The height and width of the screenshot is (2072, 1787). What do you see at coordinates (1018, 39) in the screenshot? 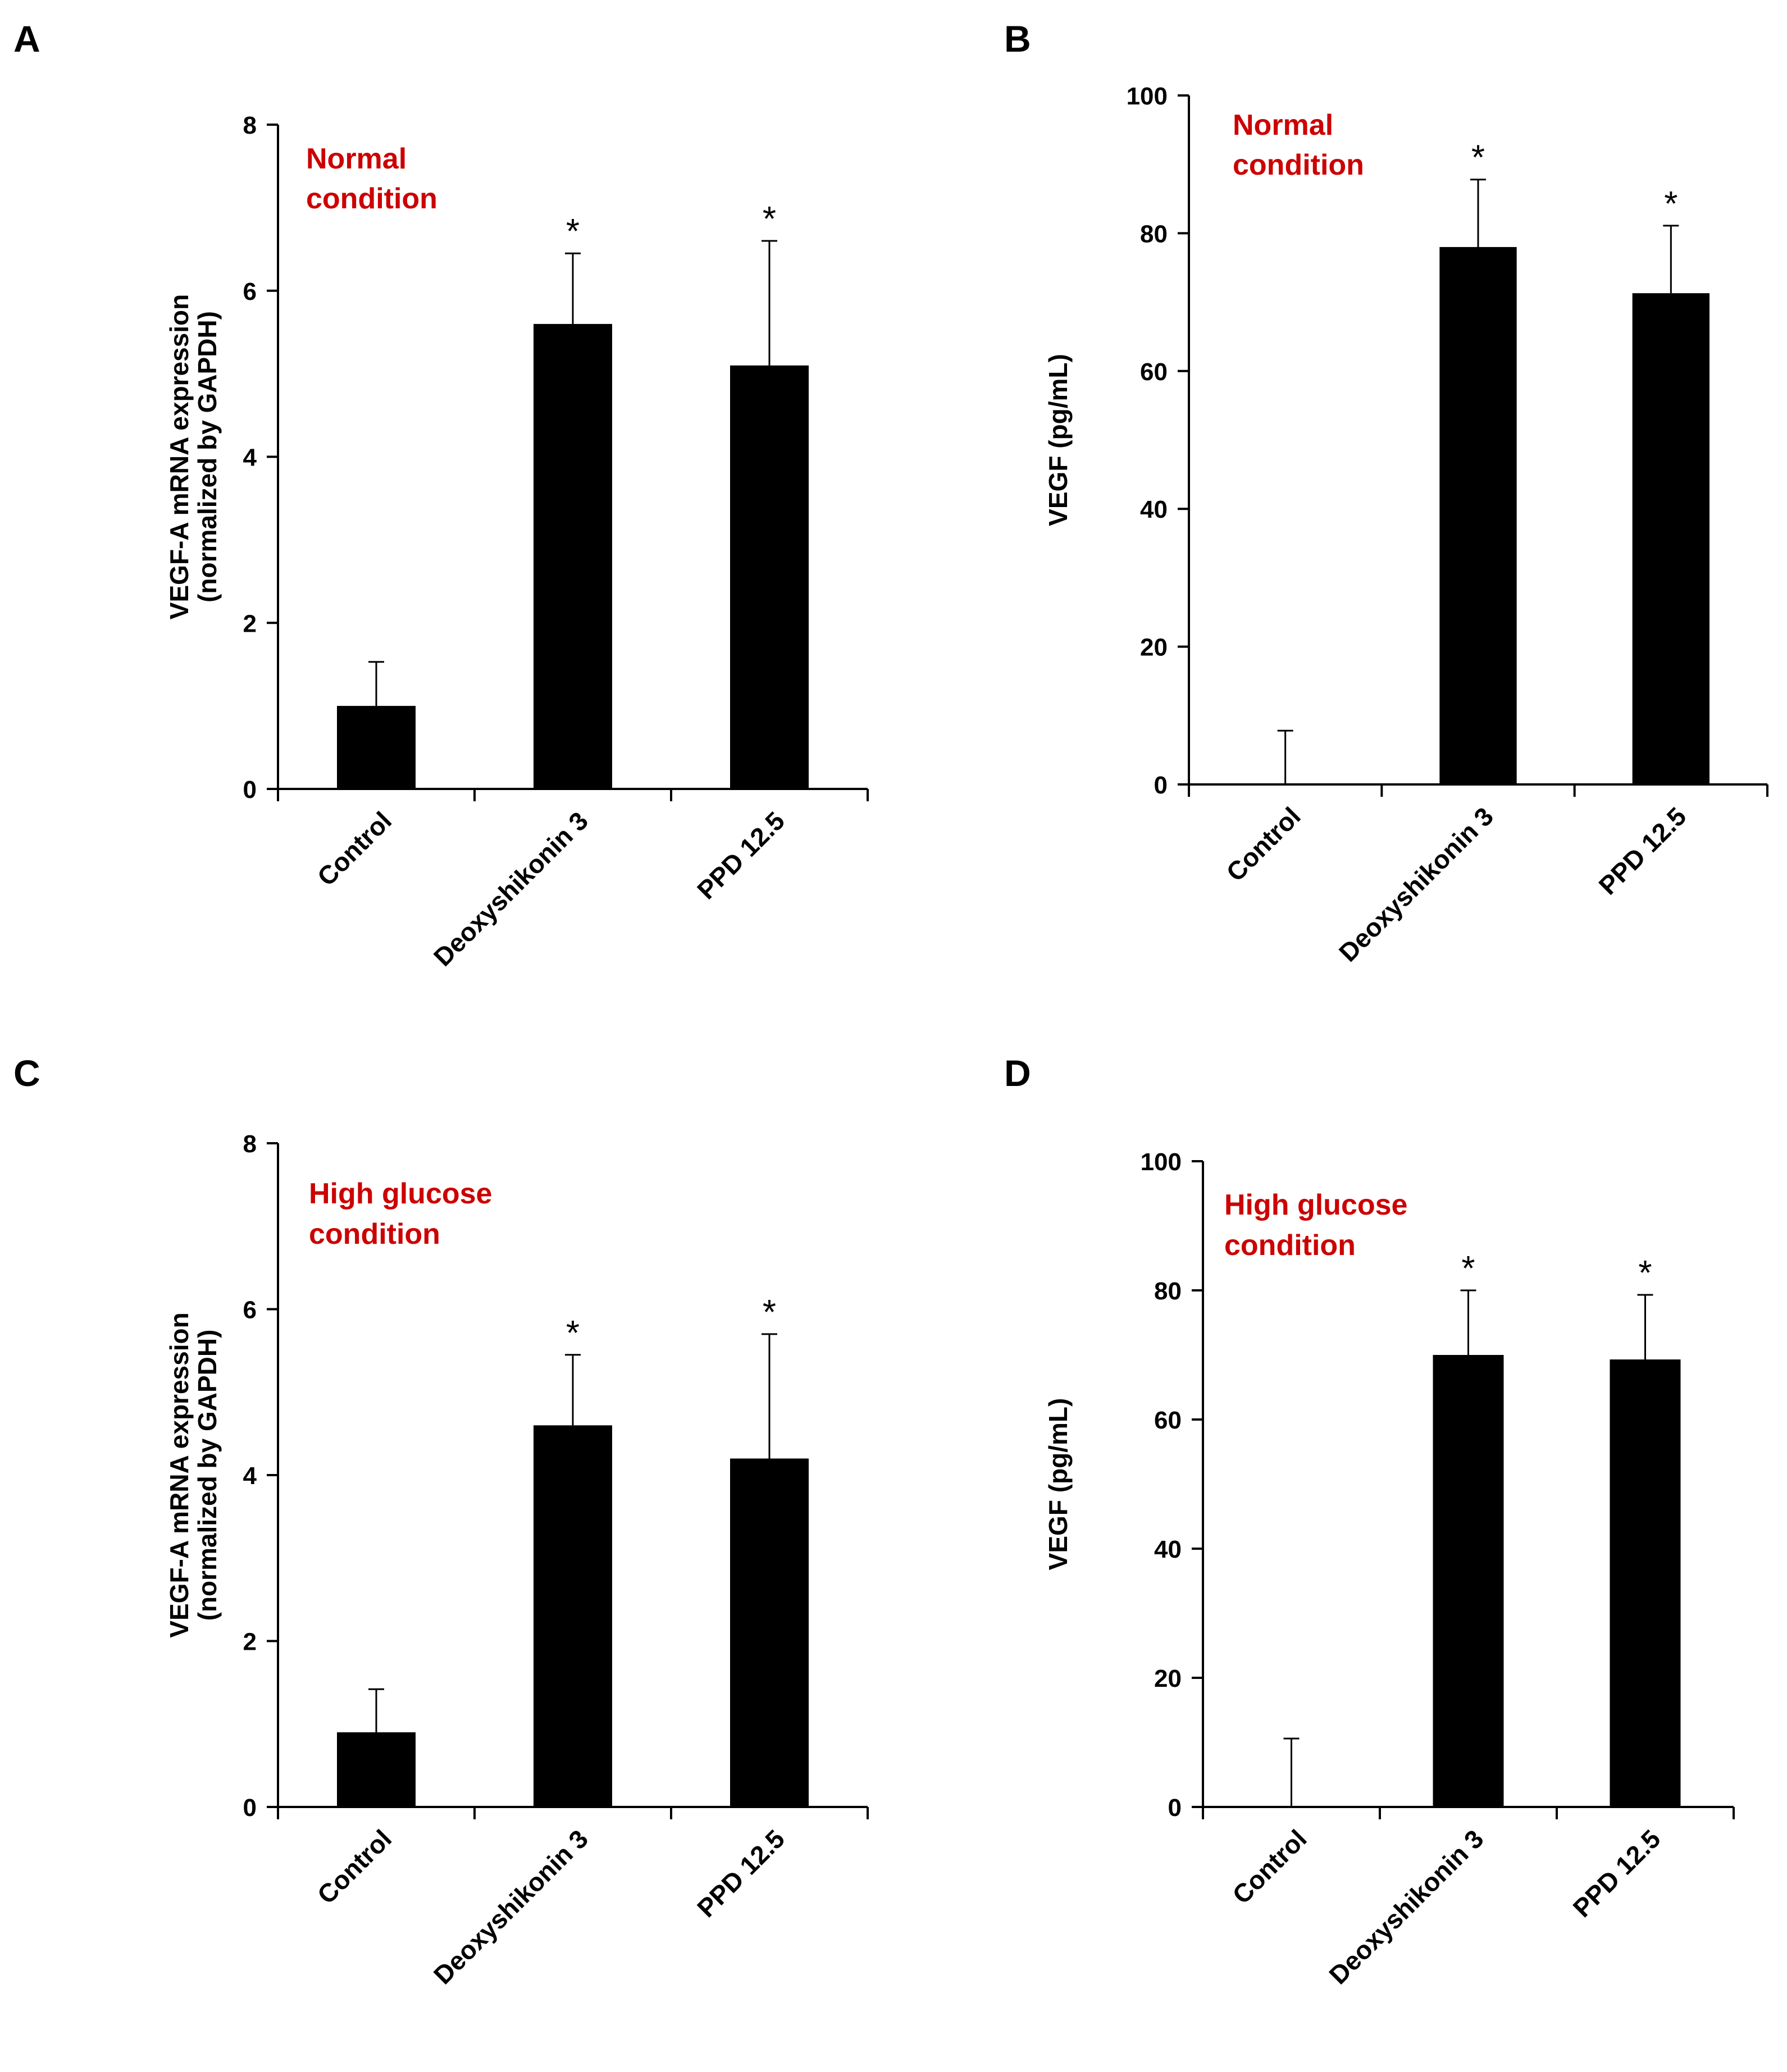
I see `panel-letter: B` at bounding box center [1018, 39].